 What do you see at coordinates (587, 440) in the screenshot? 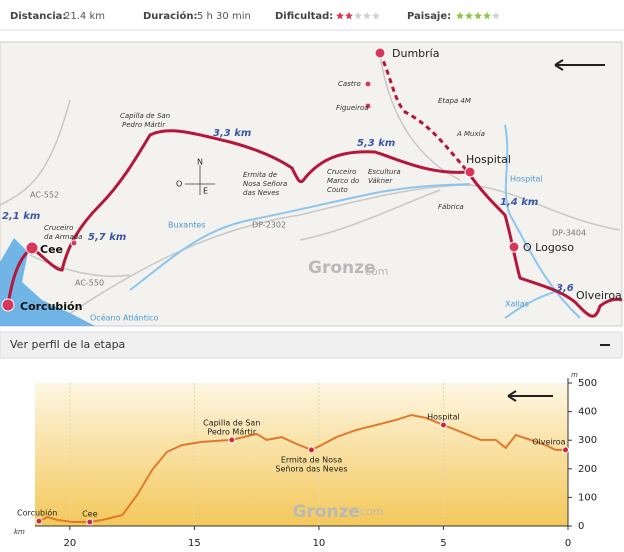
I see `y-tick-label: 300` at bounding box center [587, 440].